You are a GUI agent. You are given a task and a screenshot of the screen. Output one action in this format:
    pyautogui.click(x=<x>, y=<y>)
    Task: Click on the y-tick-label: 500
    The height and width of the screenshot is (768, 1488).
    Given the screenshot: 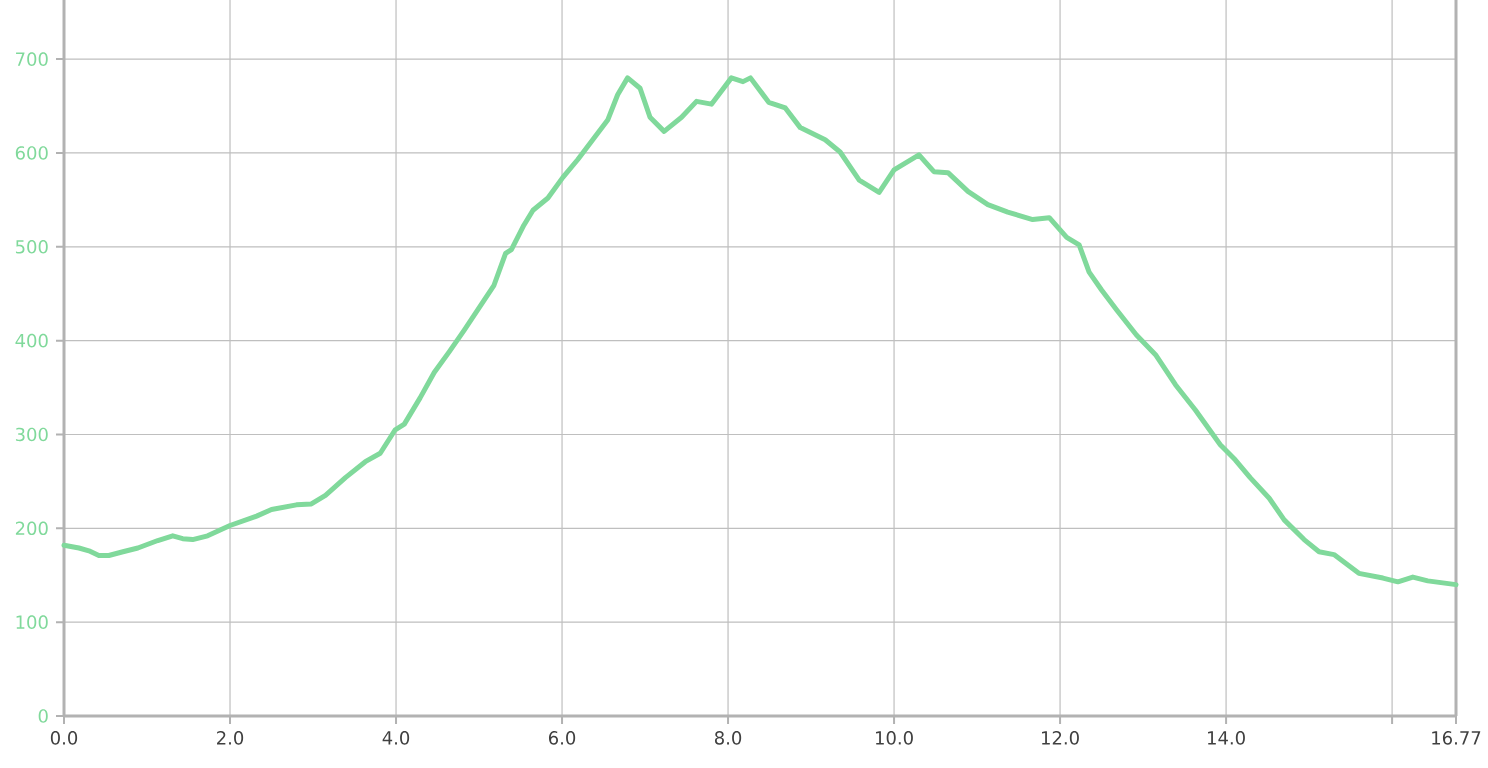 What is the action you would take?
    pyautogui.click(x=31, y=246)
    